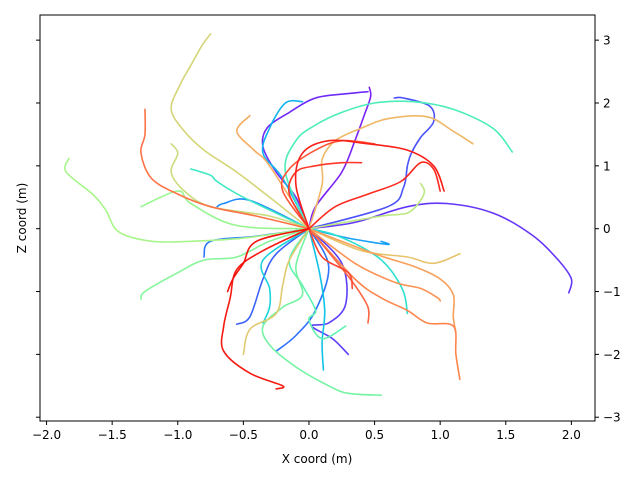  What do you see at coordinates (571, 435) in the screenshot?
I see `x-tick-label: 2.0` at bounding box center [571, 435].